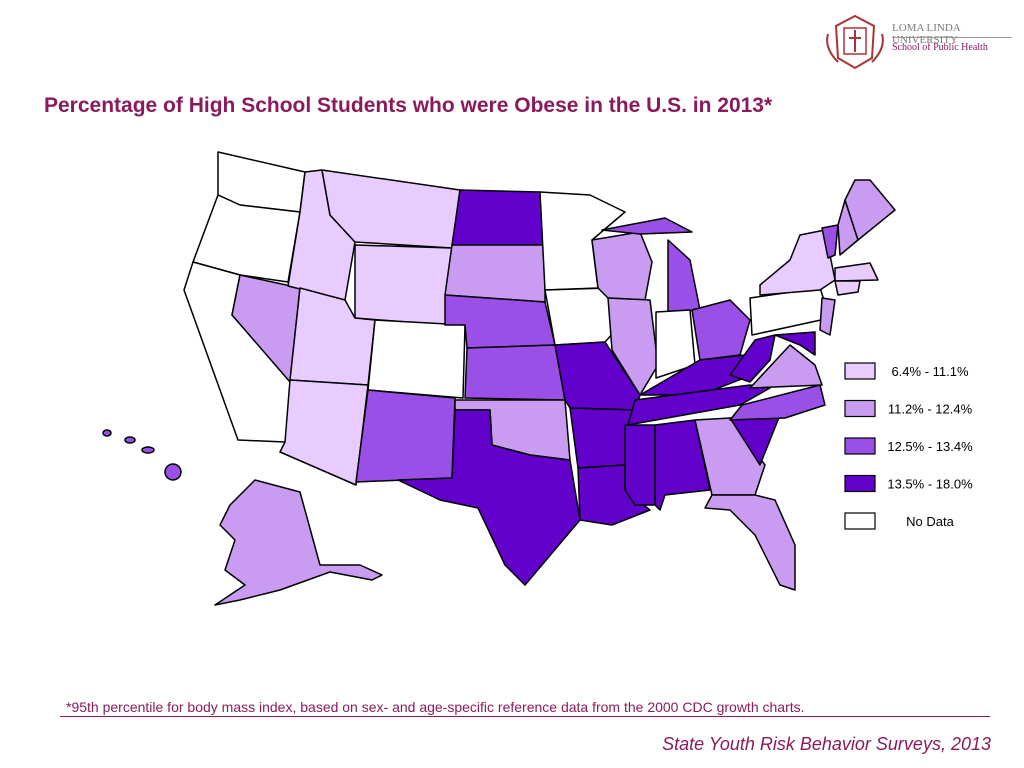 Image resolution: width=1024 pixels, height=768 pixels. What do you see at coordinates (930, 371) in the screenshot?
I see `legend-label: 6.4% - 11.1%` at bounding box center [930, 371].